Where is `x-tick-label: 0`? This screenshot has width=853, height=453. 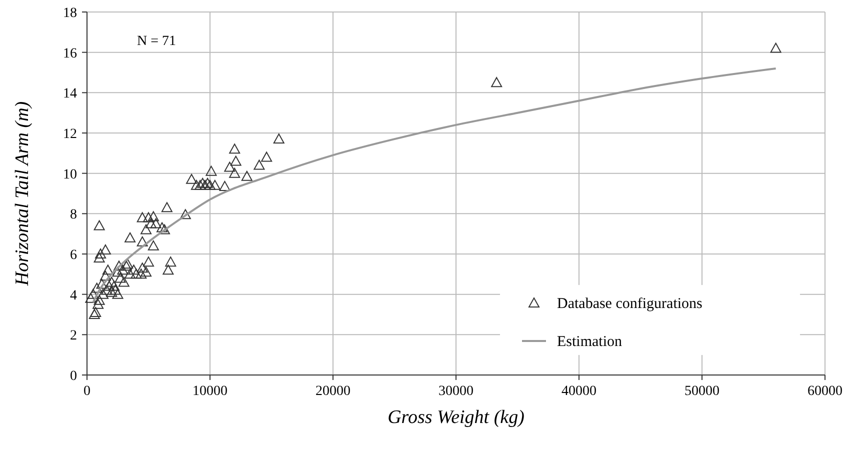 x-tick-label: 0 is located at coordinates (87, 391).